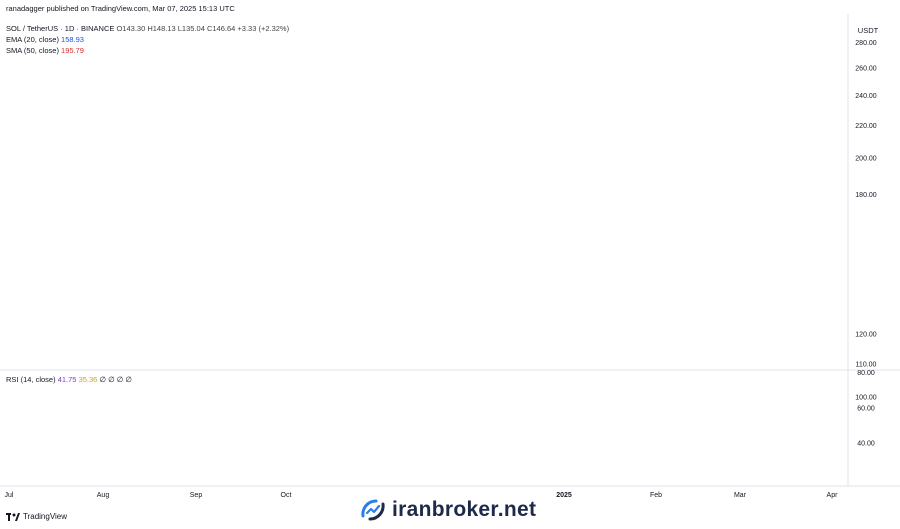  I want to click on time-tick-label: Oct, so click(286, 495).